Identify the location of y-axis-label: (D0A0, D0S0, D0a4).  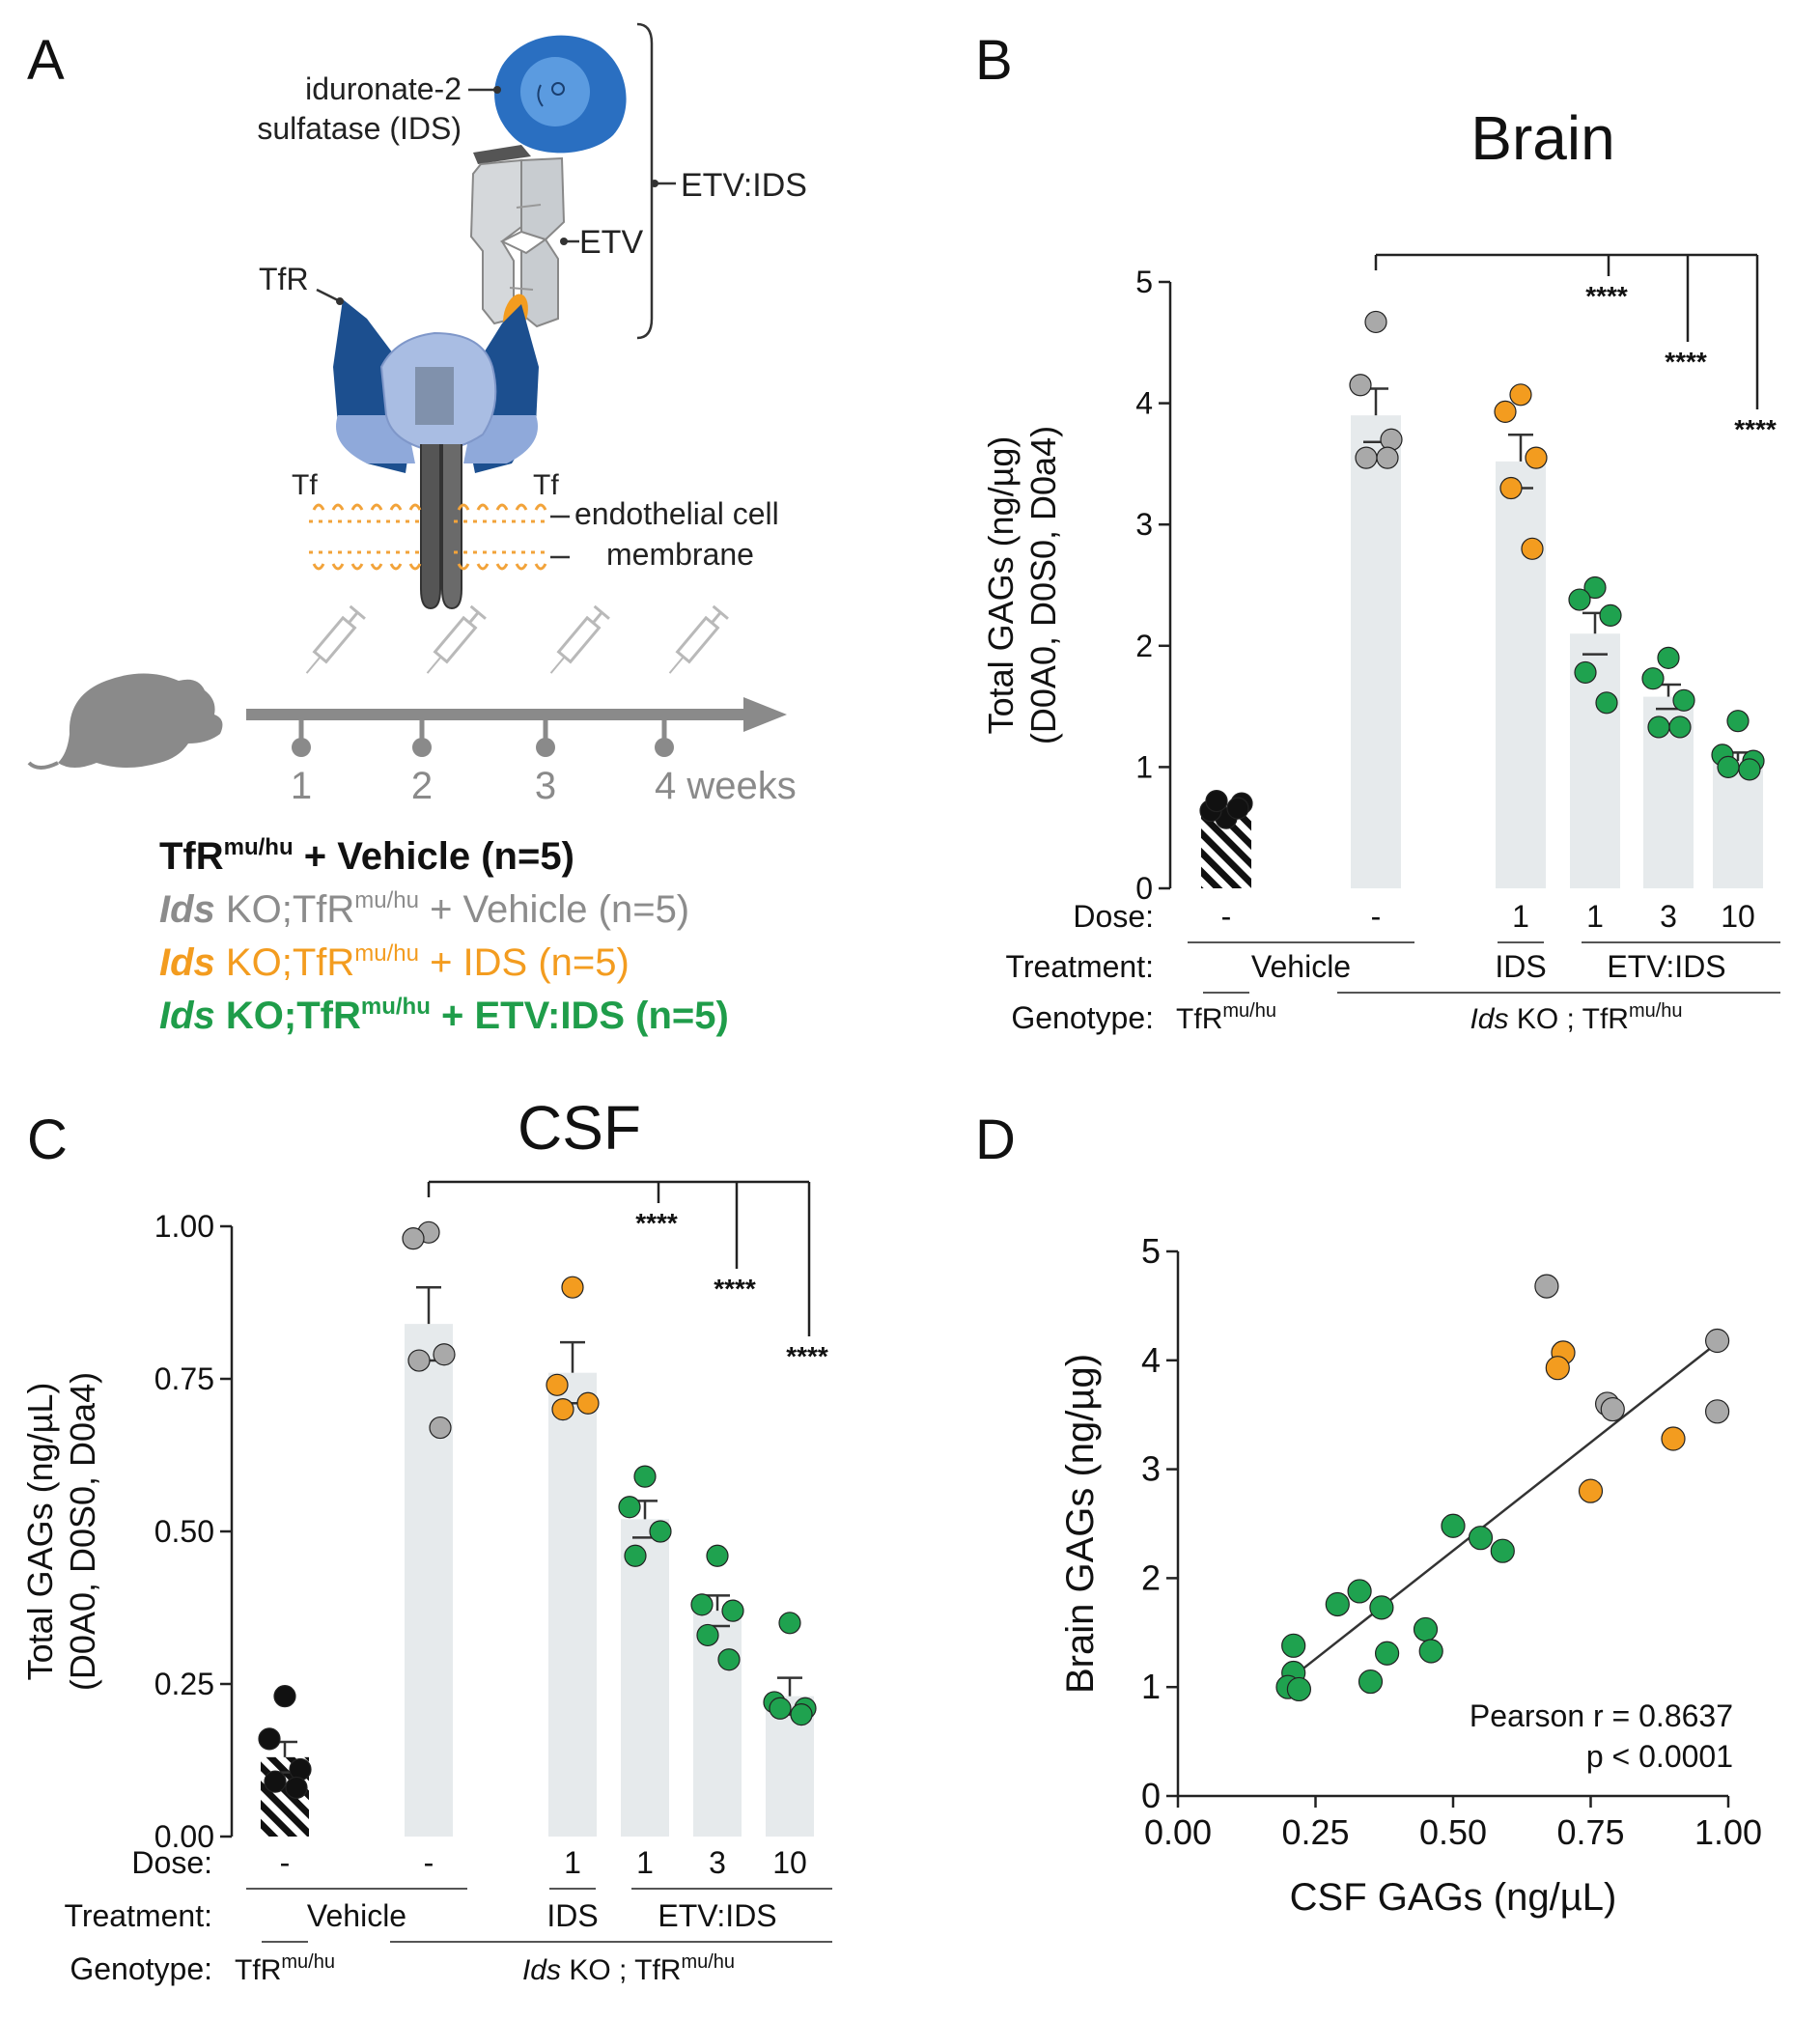
(1043, 585).